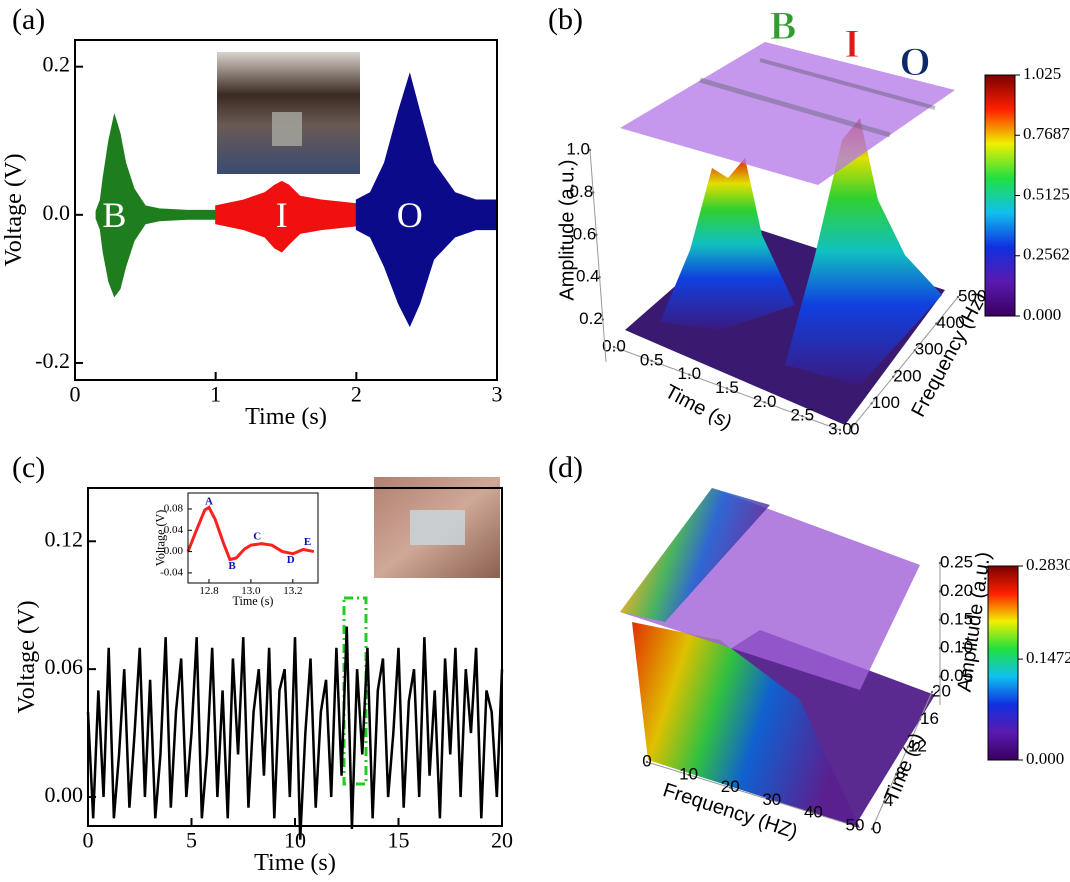  What do you see at coordinates (588, 276) in the screenshot?
I see `z-tick-label: 0.4` at bounding box center [588, 276].